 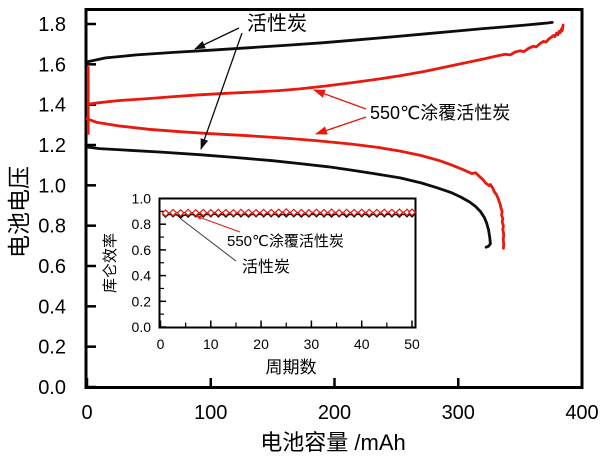 What do you see at coordinates (341, 125) in the screenshot?
I see `annotation-arrow-to-coated-discharge` at bounding box center [341, 125].